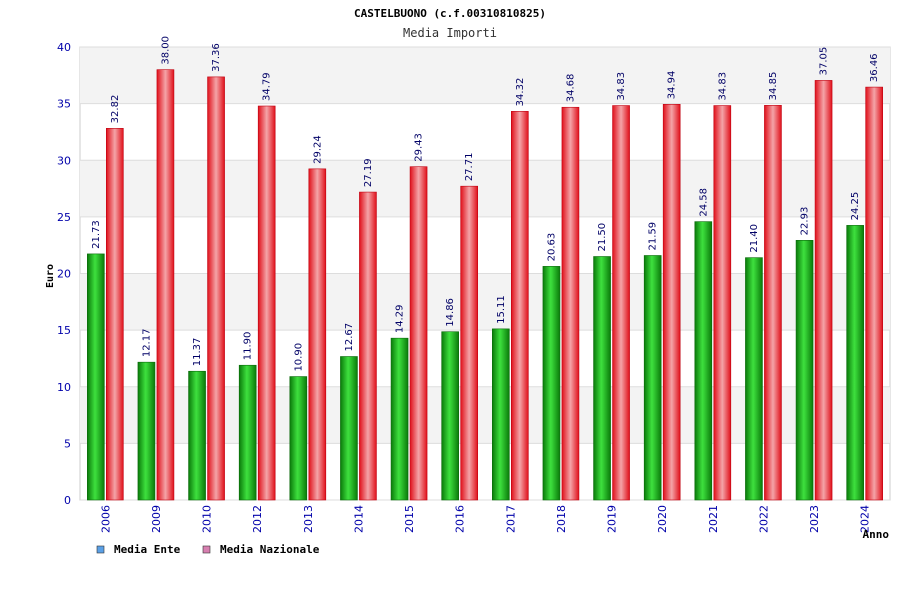 This screenshot has height=600, width=900. Describe the element at coordinates (763, 519) in the screenshot. I see `x-tick-label: 2022` at that location.